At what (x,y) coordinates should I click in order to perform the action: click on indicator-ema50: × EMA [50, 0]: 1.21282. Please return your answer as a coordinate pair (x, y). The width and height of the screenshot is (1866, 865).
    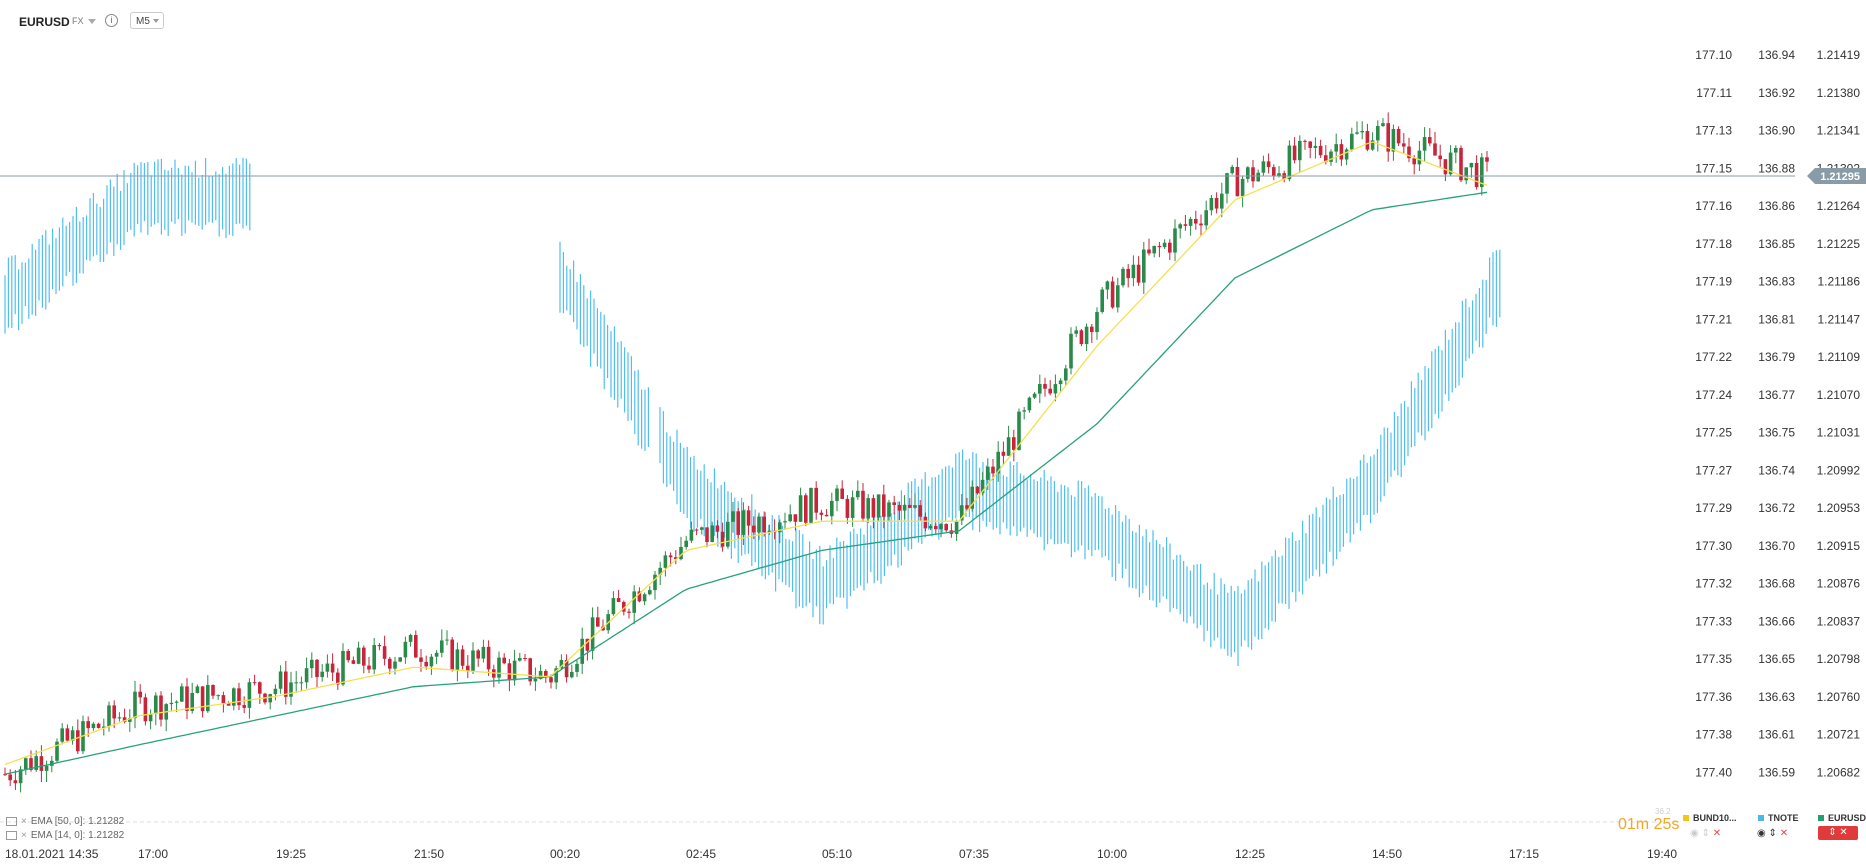
    Looking at the image, I should click on (65, 821).